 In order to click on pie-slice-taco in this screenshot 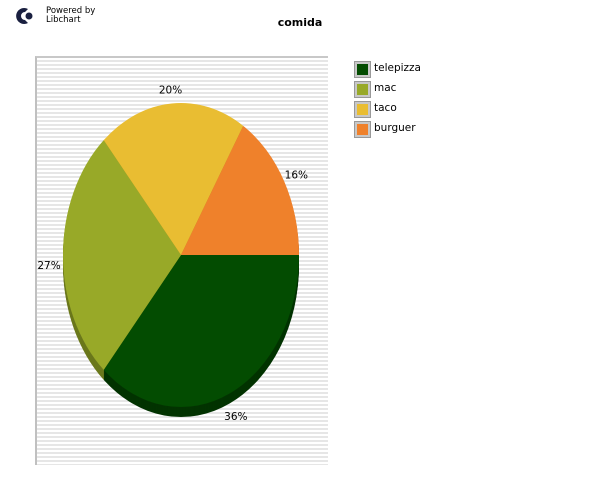, I will do `click(173, 179)`.